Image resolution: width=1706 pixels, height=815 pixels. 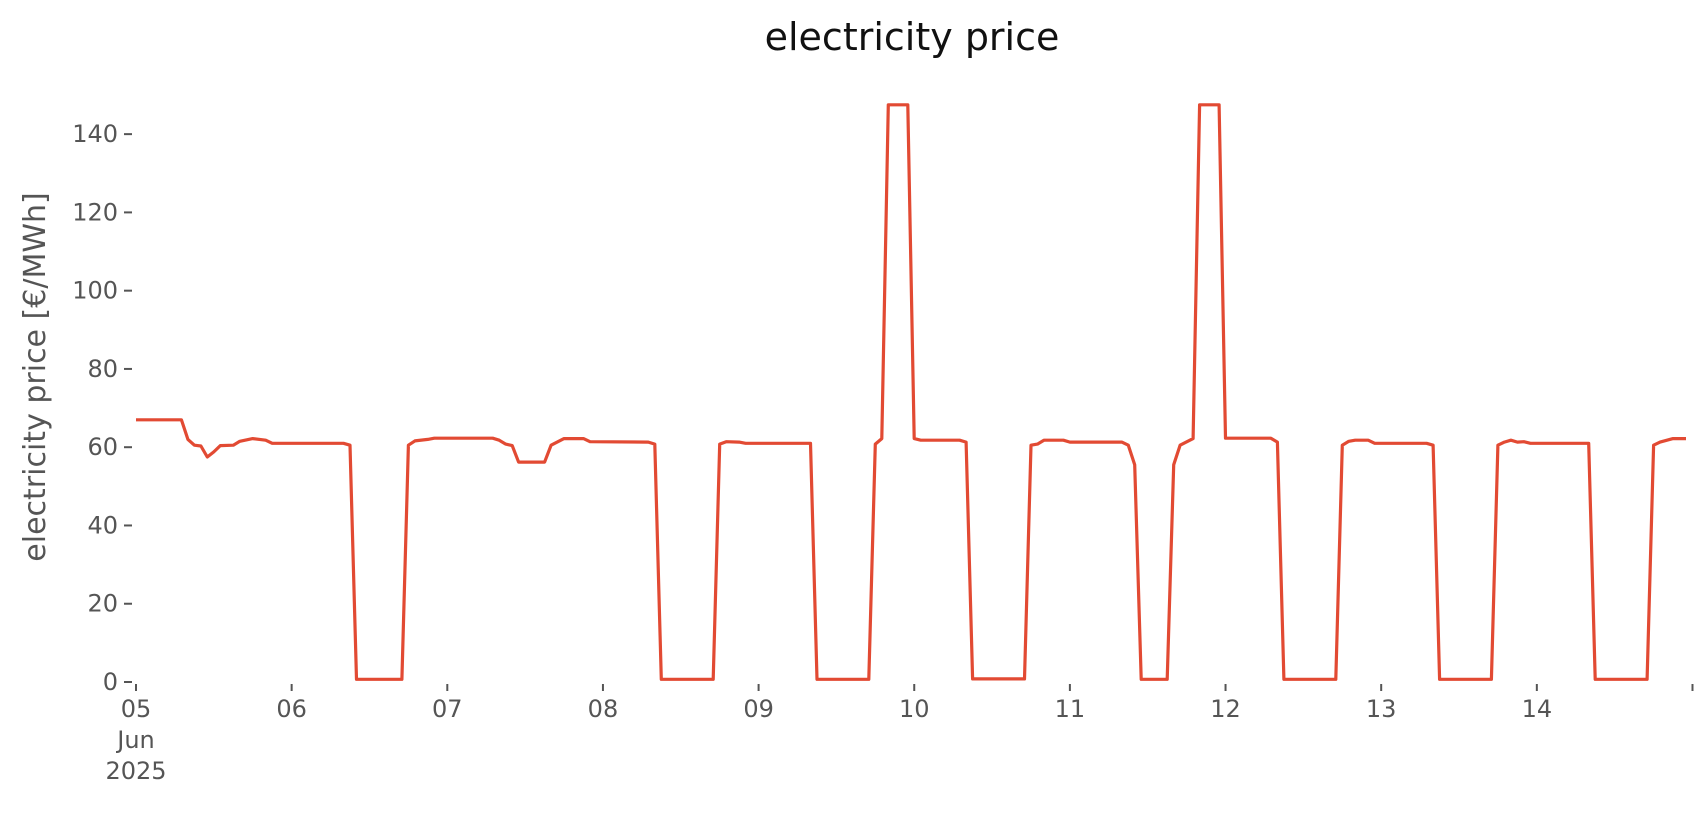 I want to click on y-tick-label: 60, so click(x=102, y=447).